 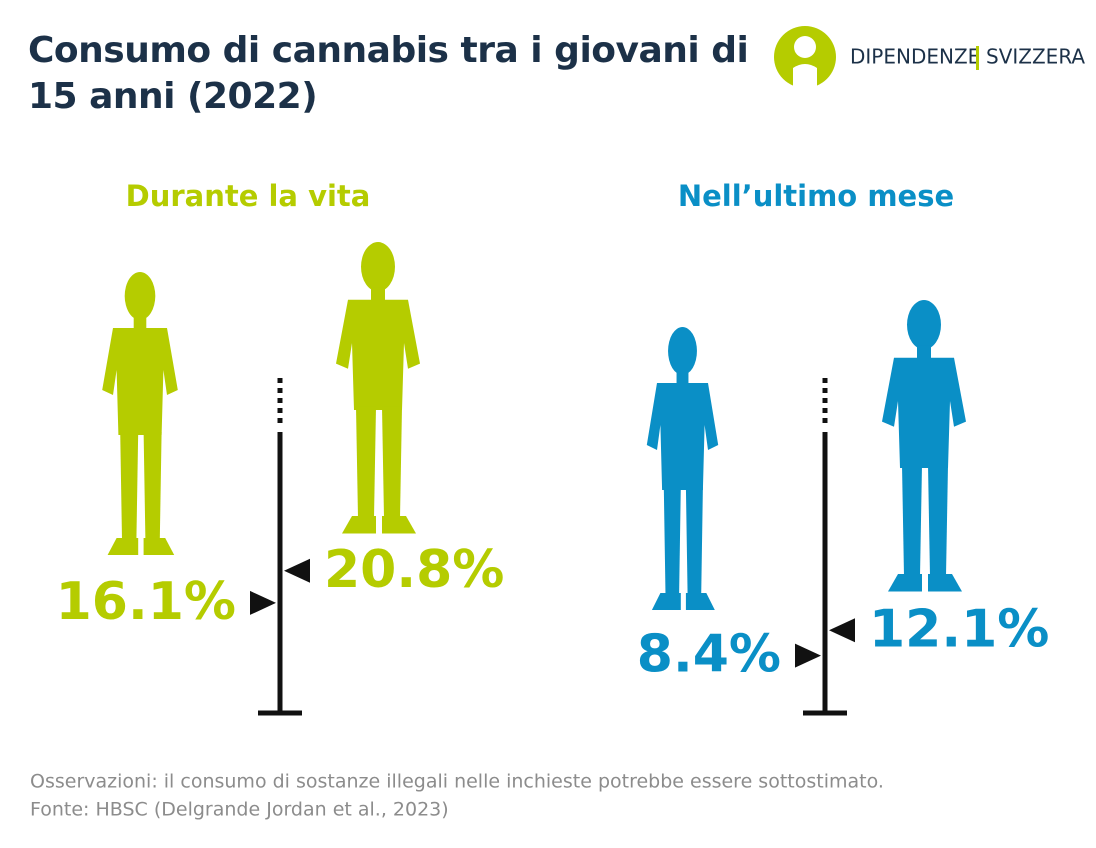 What do you see at coordinates (959, 629) in the screenshot?
I see `value-label: 12.1%` at bounding box center [959, 629].